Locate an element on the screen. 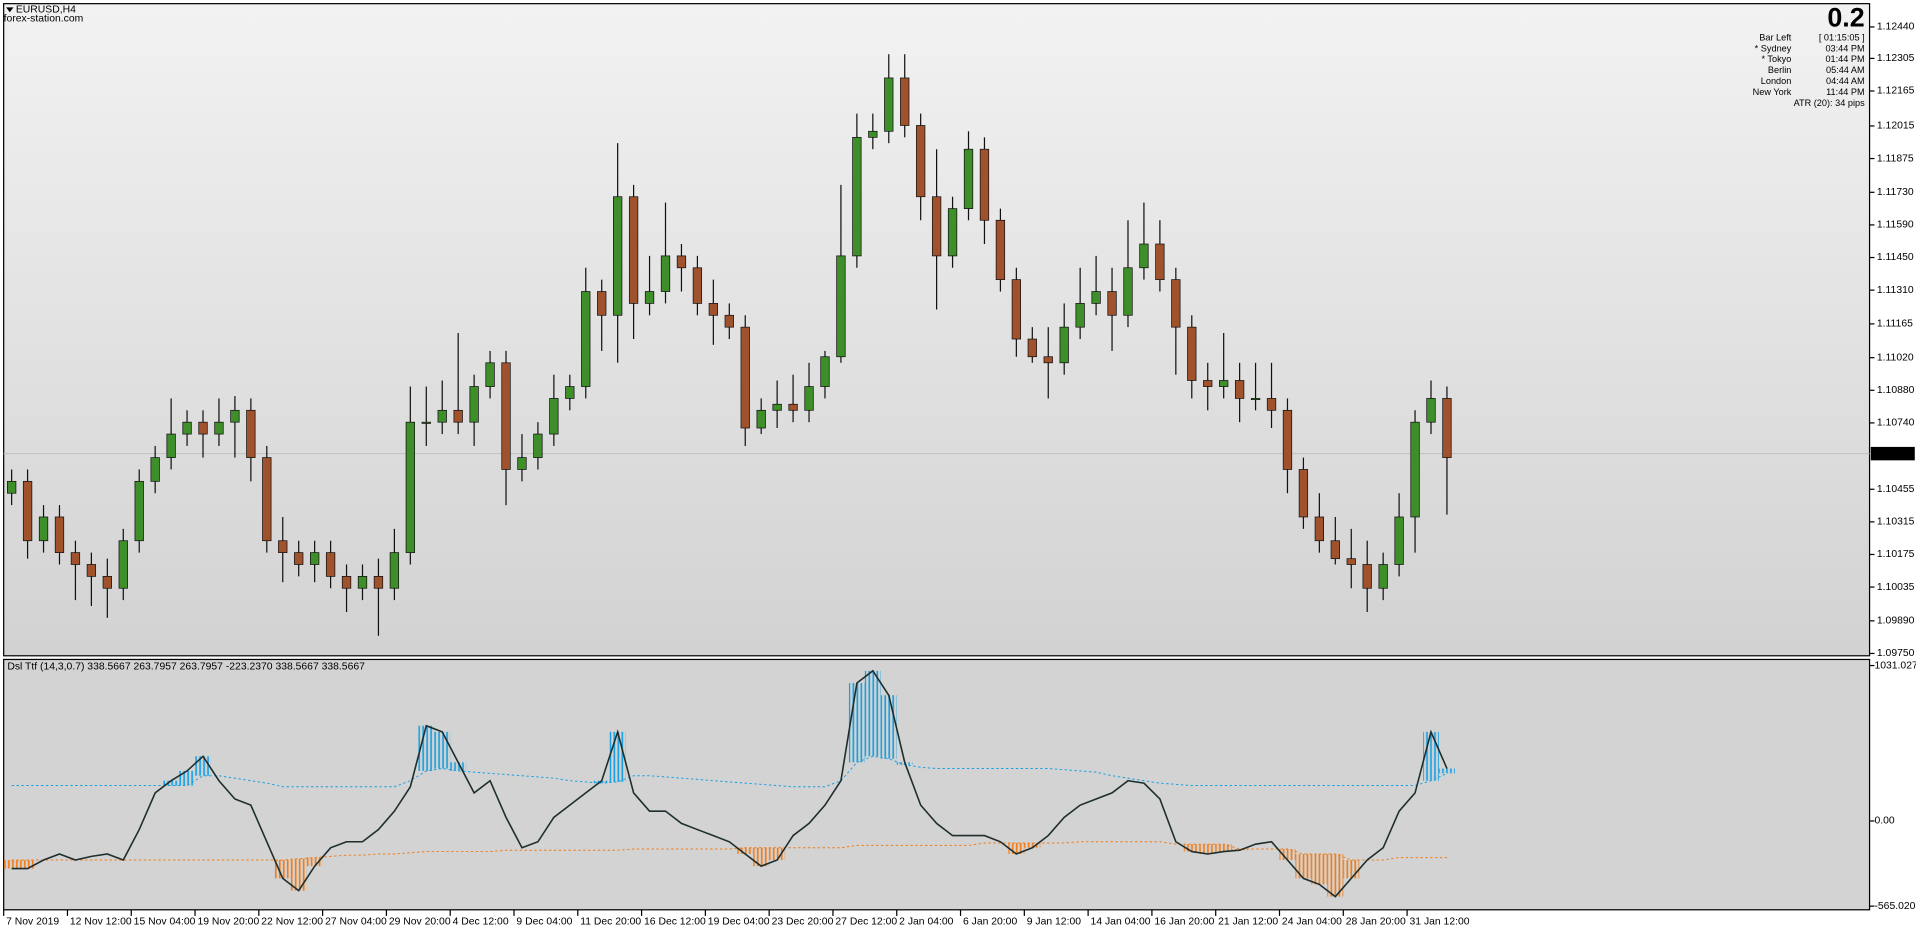 The image size is (1916, 933). y-tick-label: 1.10740 is located at coordinates (1896, 423).